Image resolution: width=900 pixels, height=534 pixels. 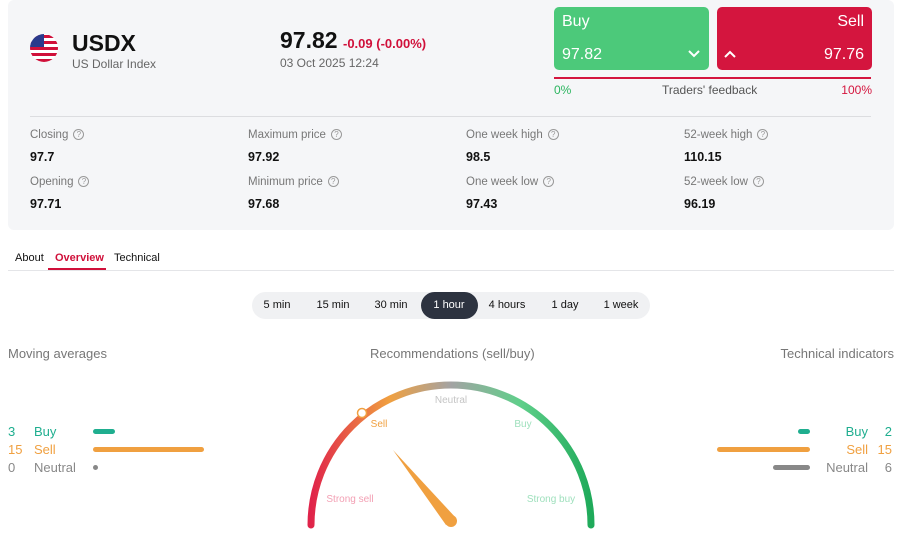 What do you see at coordinates (277, 305) in the screenshot?
I see `timeframe: 5 min` at bounding box center [277, 305].